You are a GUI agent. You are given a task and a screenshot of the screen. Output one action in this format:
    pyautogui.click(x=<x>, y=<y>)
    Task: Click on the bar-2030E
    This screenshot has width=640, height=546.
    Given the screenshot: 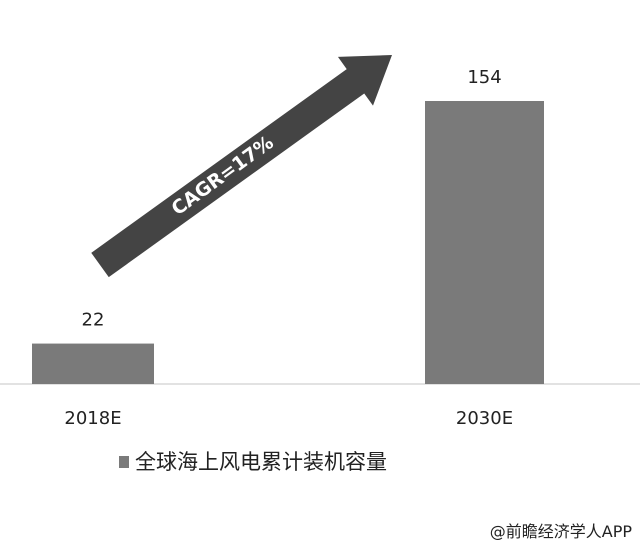 What is the action you would take?
    pyautogui.click(x=484, y=242)
    